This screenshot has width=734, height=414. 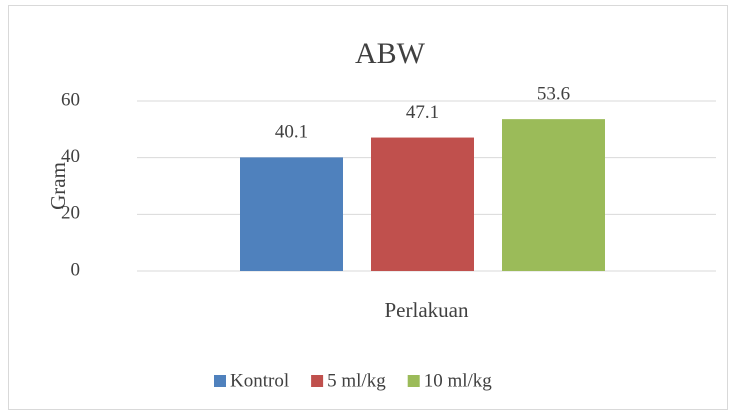 I want to click on legend-label: 5 ml/kg, so click(x=356, y=380).